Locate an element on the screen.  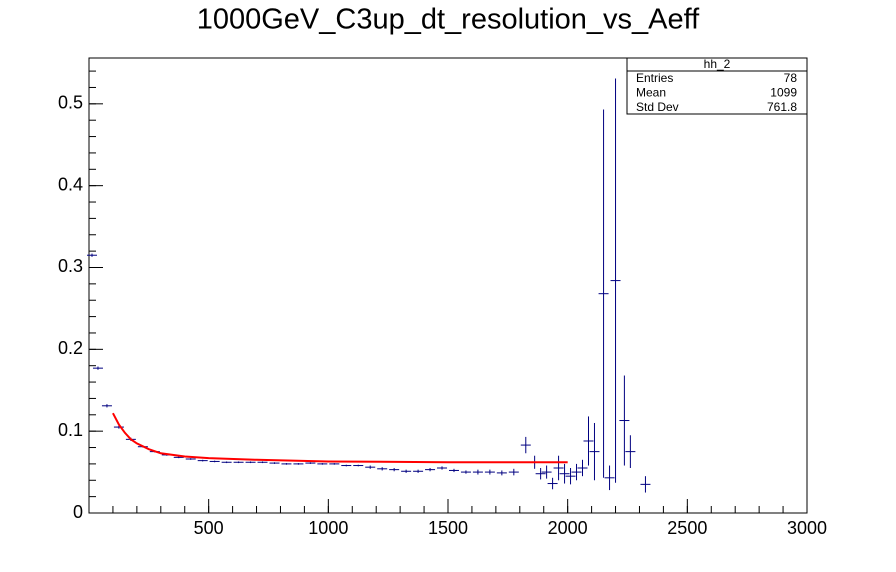
x-tick-label: 2500 is located at coordinates (687, 528).